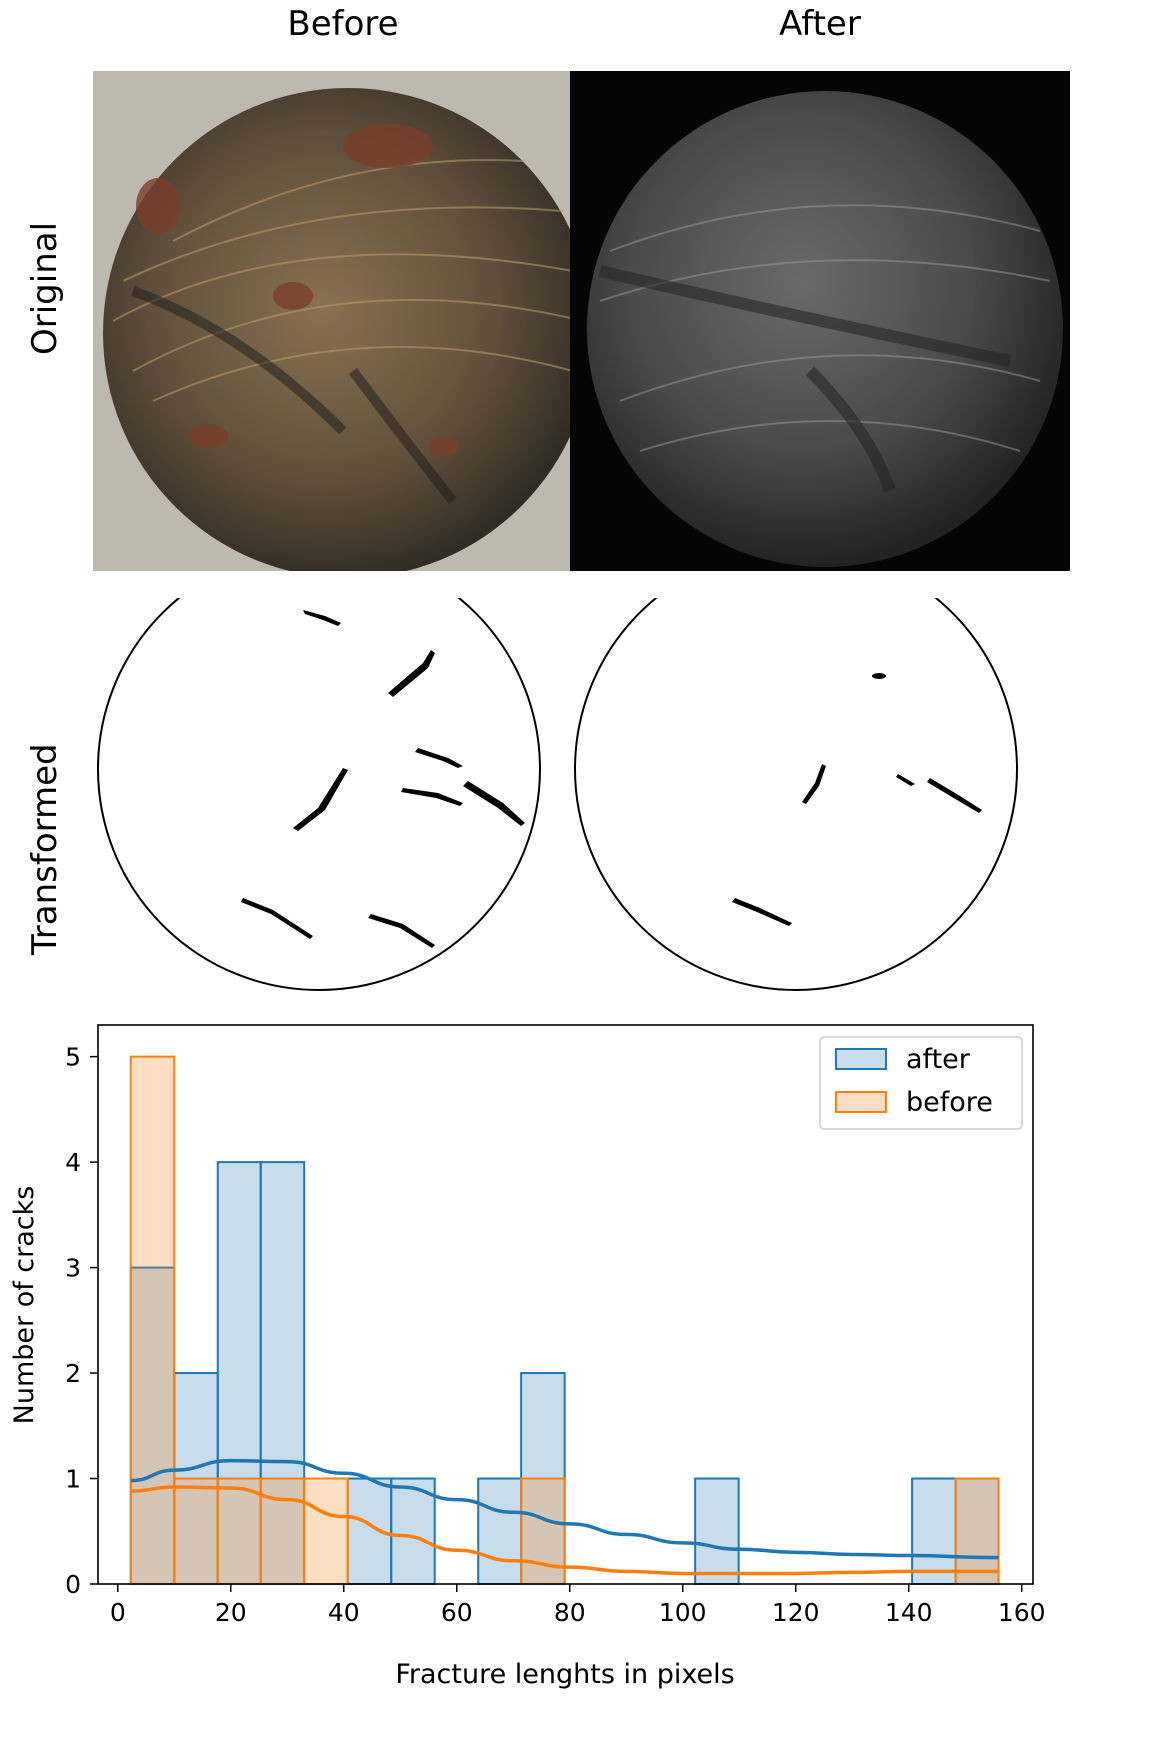 The image size is (1150, 1740). Describe the element at coordinates (231, 1612) in the screenshot. I see `x-tick-label: 20` at that location.